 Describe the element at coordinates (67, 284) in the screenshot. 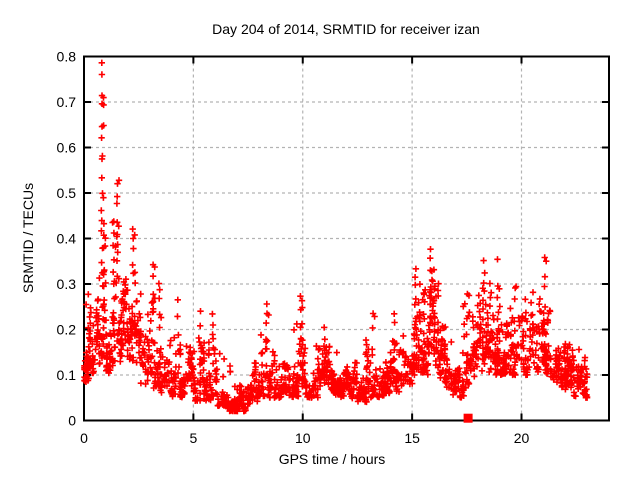

I see `y-tick-label: 0.3` at that location.